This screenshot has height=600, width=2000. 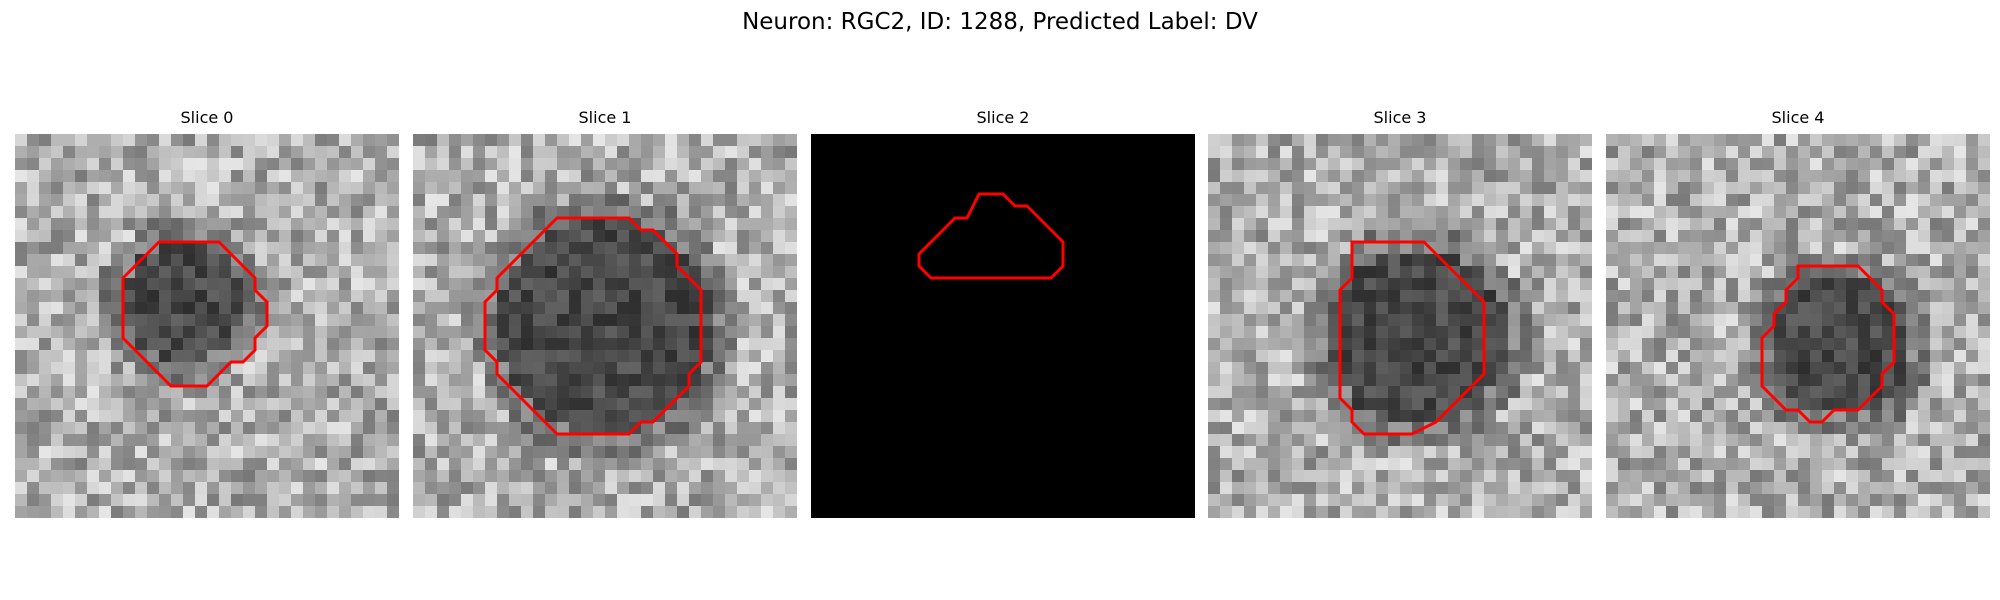 What do you see at coordinates (605, 117) in the screenshot?
I see `slice-title: Slice 1` at bounding box center [605, 117].